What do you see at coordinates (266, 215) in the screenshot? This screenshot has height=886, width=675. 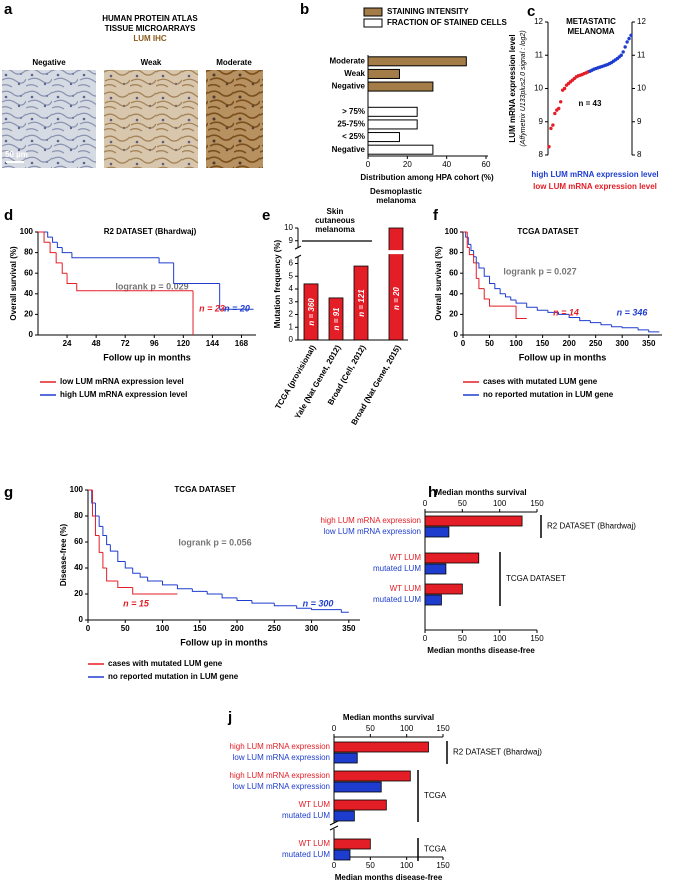 I see `panel-letter: e` at bounding box center [266, 215].